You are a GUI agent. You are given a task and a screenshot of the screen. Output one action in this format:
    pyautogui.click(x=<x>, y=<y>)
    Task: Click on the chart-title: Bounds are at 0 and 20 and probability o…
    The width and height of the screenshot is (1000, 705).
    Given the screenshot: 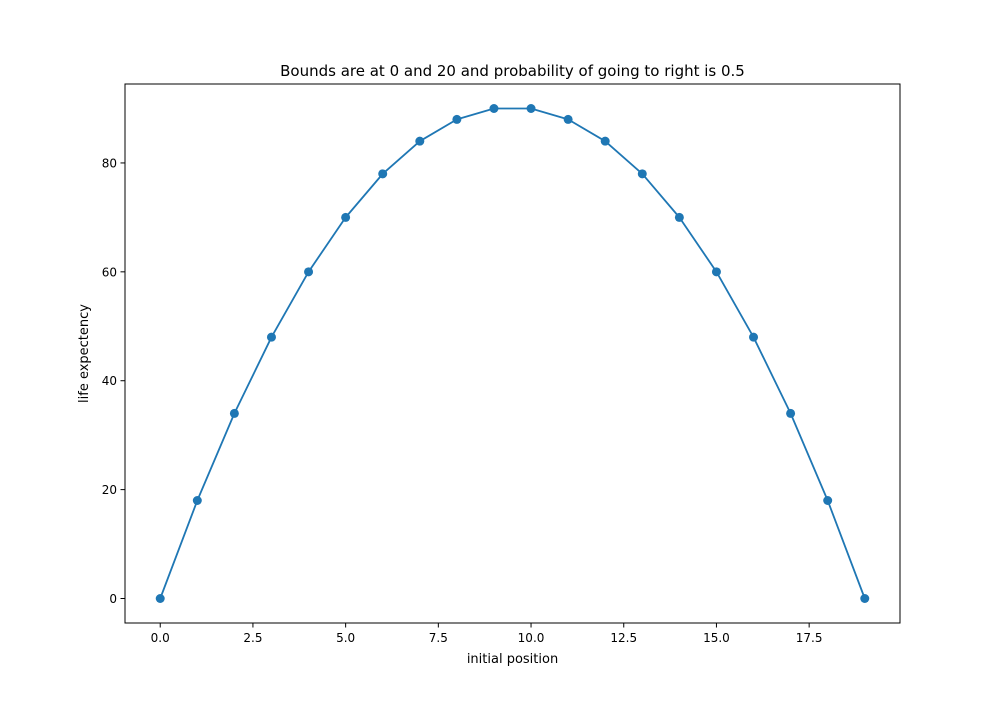 What is the action you would take?
    pyautogui.click(x=512, y=71)
    